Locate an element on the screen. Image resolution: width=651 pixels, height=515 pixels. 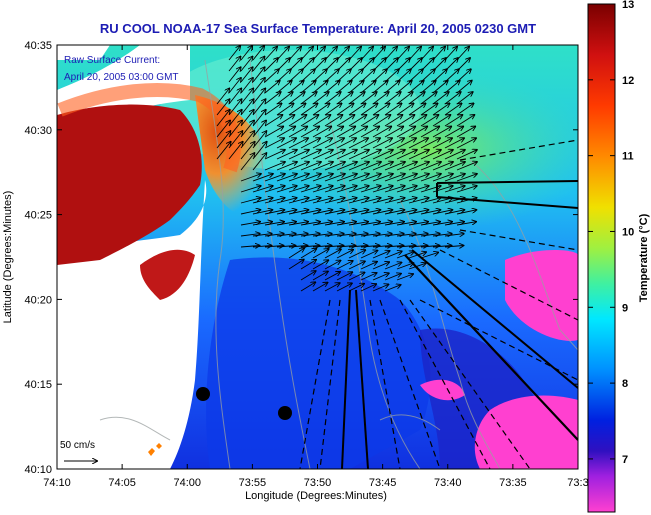
colorbar-ticks: 13 12 11 10 9 8 7 is located at coordinates (611, 233).